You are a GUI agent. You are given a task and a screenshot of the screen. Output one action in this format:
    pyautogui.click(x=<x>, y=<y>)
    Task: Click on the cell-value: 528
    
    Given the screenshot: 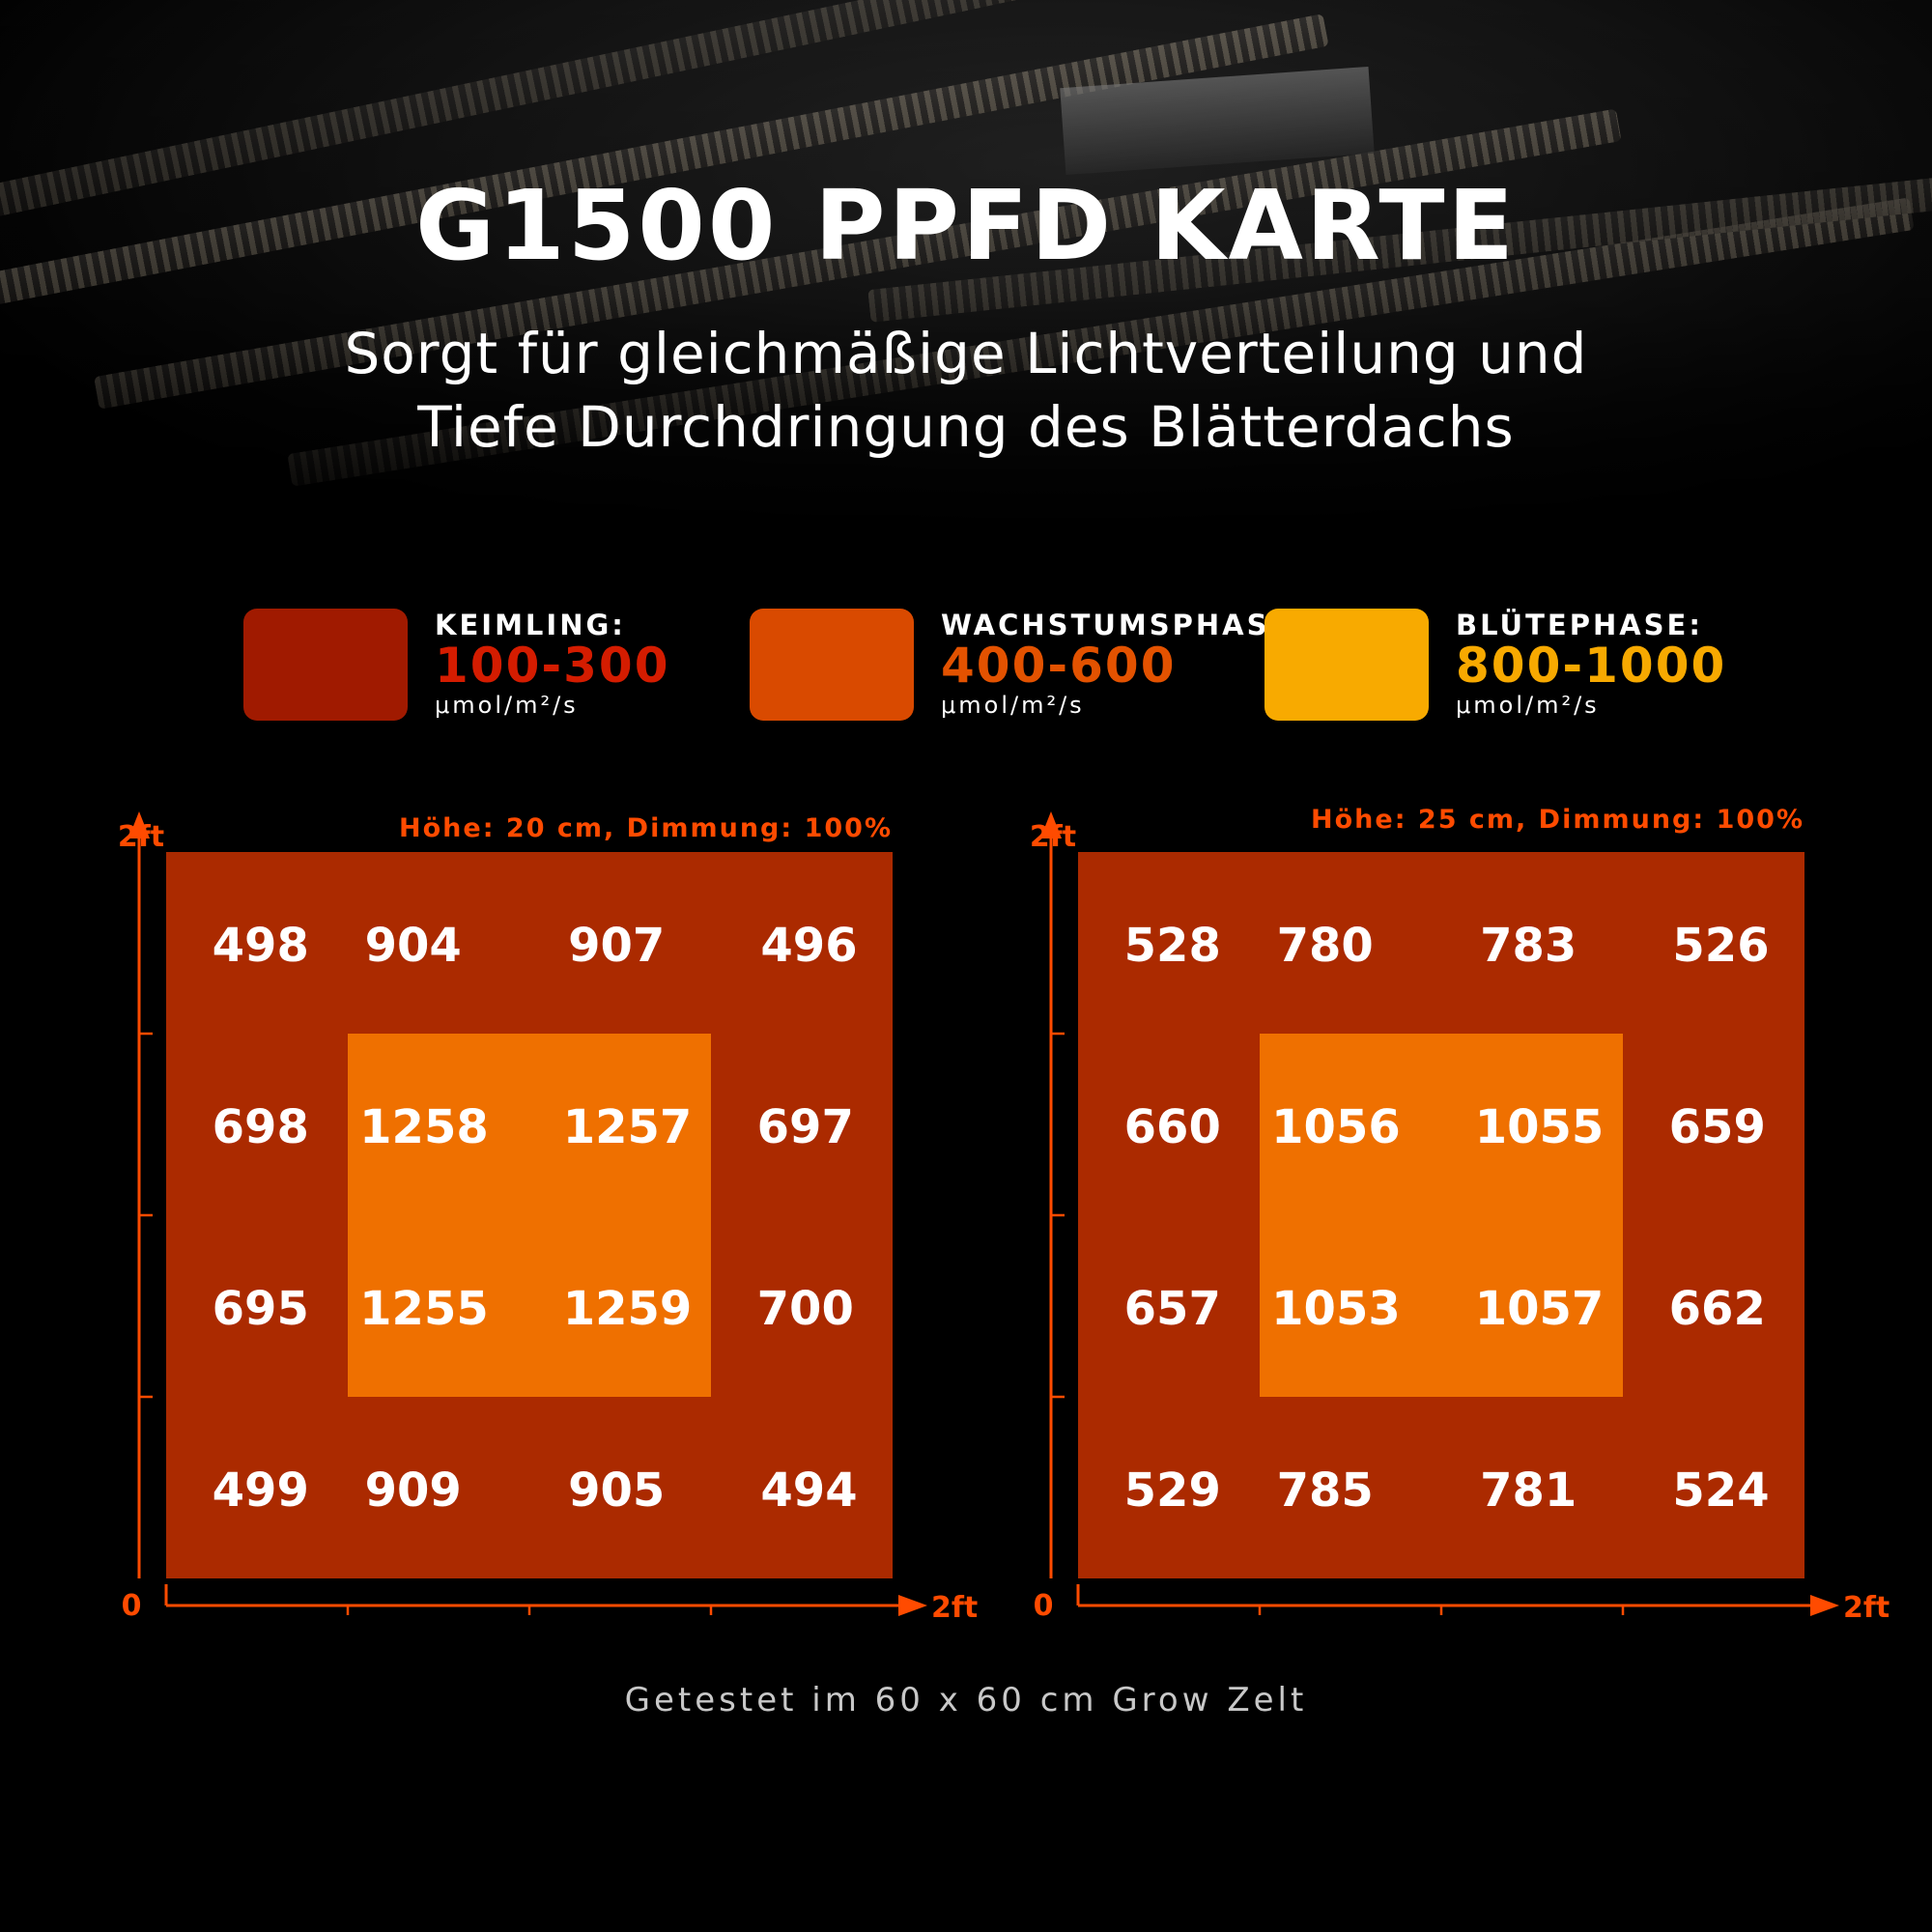 What is the action you would take?
    pyautogui.click(x=1172, y=946)
    